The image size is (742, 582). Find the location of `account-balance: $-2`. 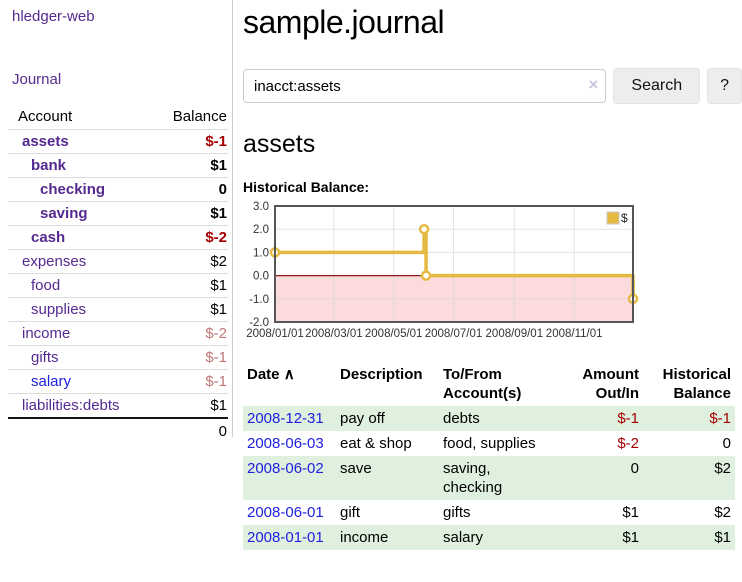

account-balance: $-2 is located at coordinates (216, 237).